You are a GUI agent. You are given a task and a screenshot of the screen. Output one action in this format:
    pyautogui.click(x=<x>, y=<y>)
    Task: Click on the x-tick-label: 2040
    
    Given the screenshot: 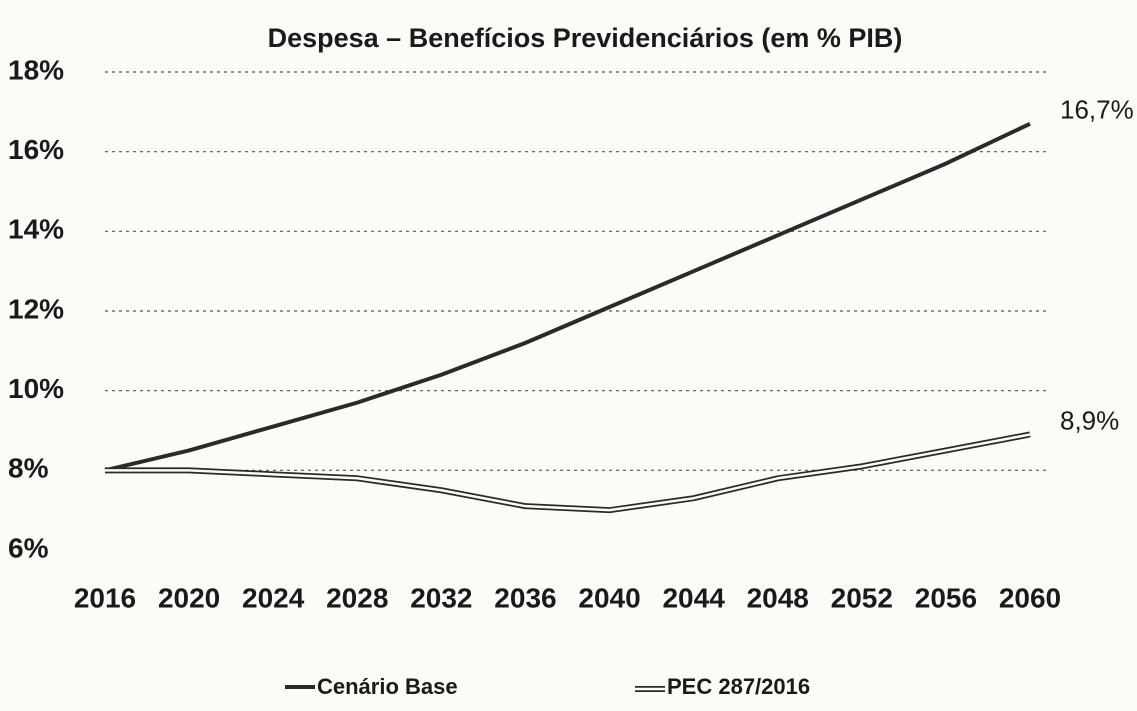 What is the action you would take?
    pyautogui.click(x=609, y=597)
    